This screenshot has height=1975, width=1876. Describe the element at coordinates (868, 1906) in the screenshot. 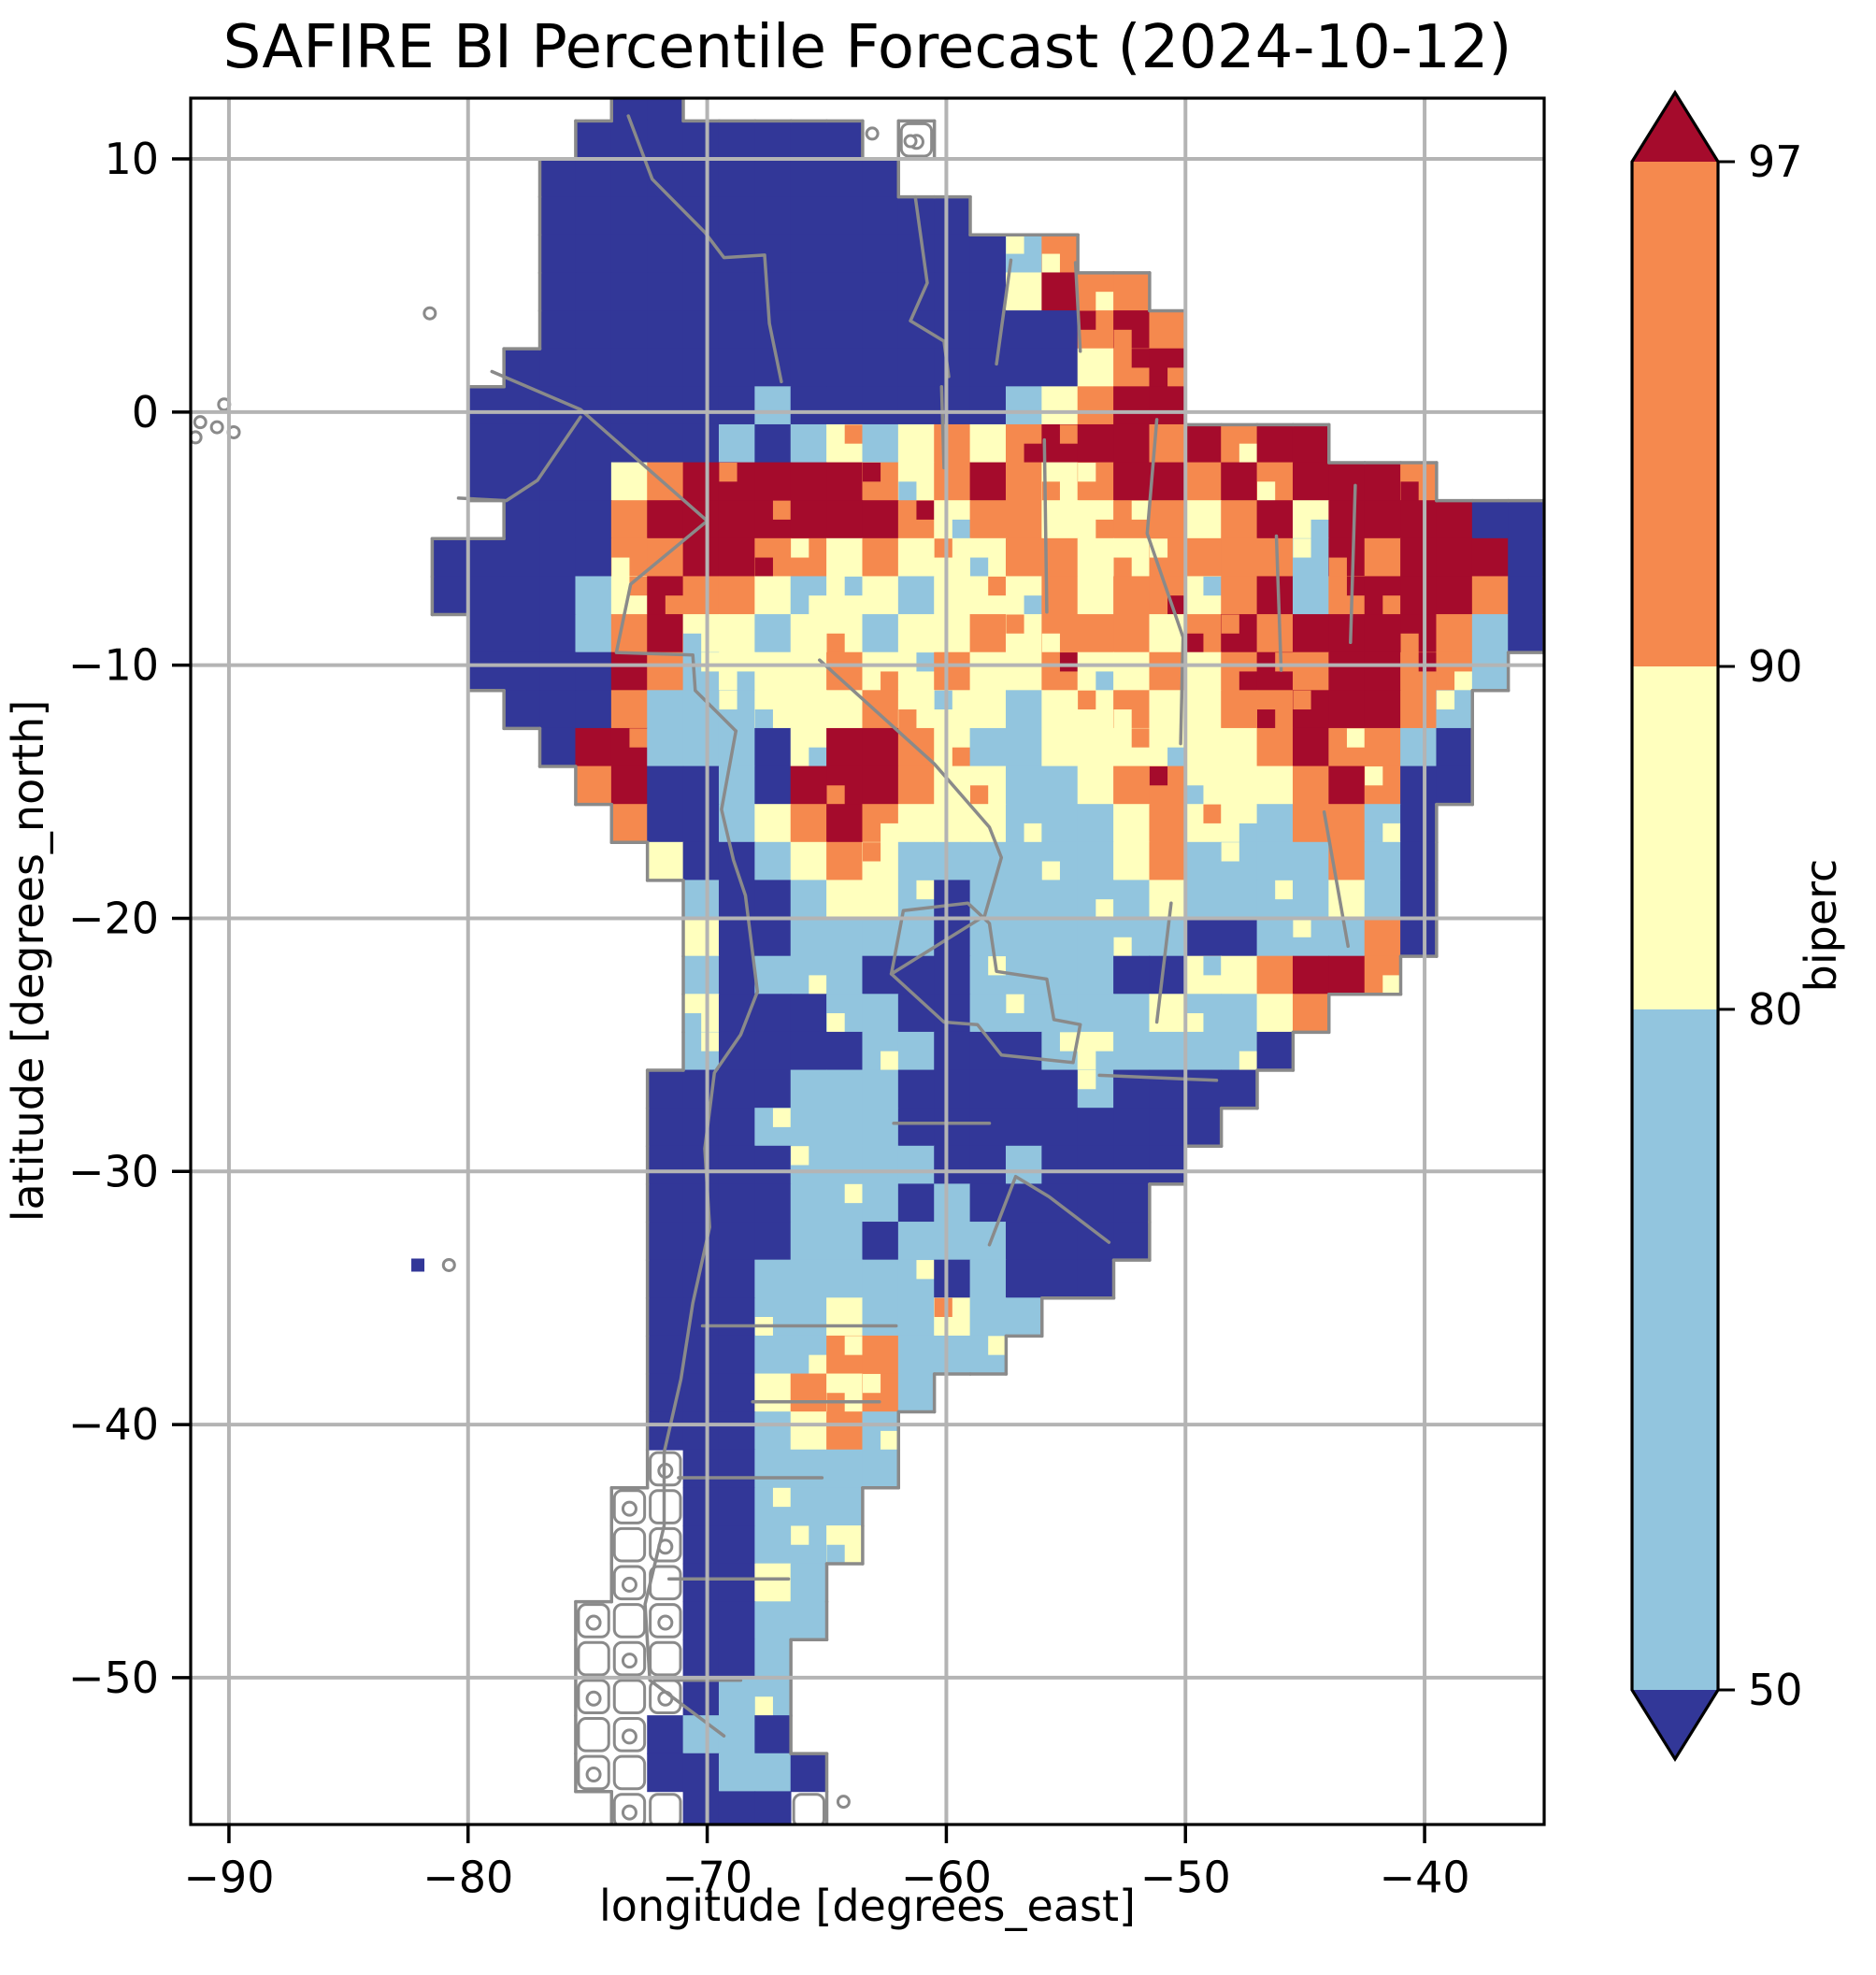

I see `x-axis-label: longitude [degrees_east]` at that location.